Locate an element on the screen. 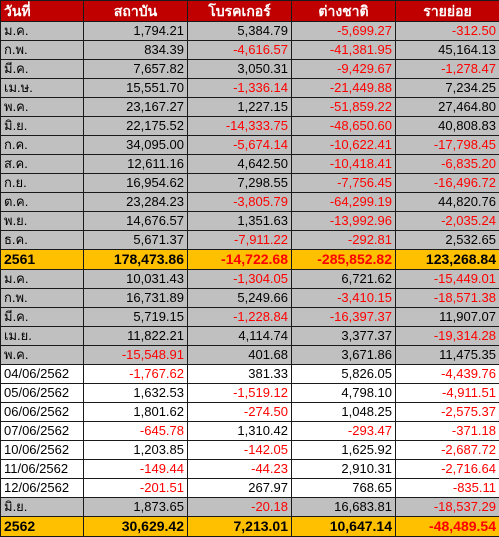 This screenshot has width=499, height=537. broker-cell: -14,722.68 is located at coordinates (240, 260).